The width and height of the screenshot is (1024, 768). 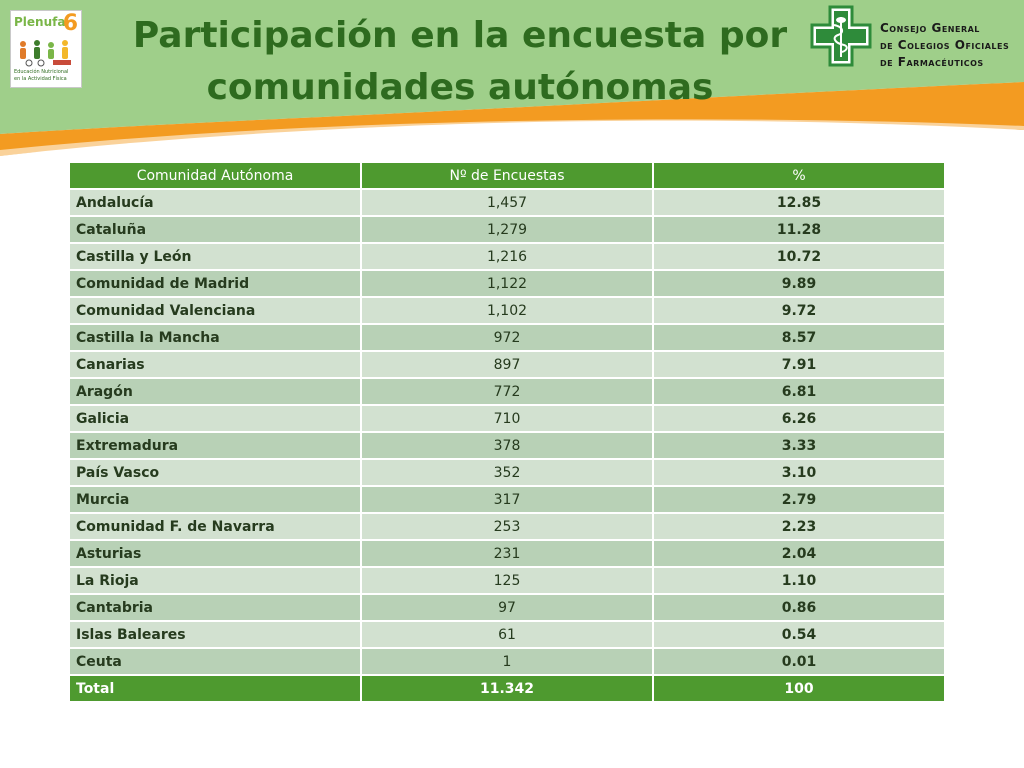 What do you see at coordinates (215, 418) in the screenshot?
I see `row-name: Galicia` at bounding box center [215, 418].